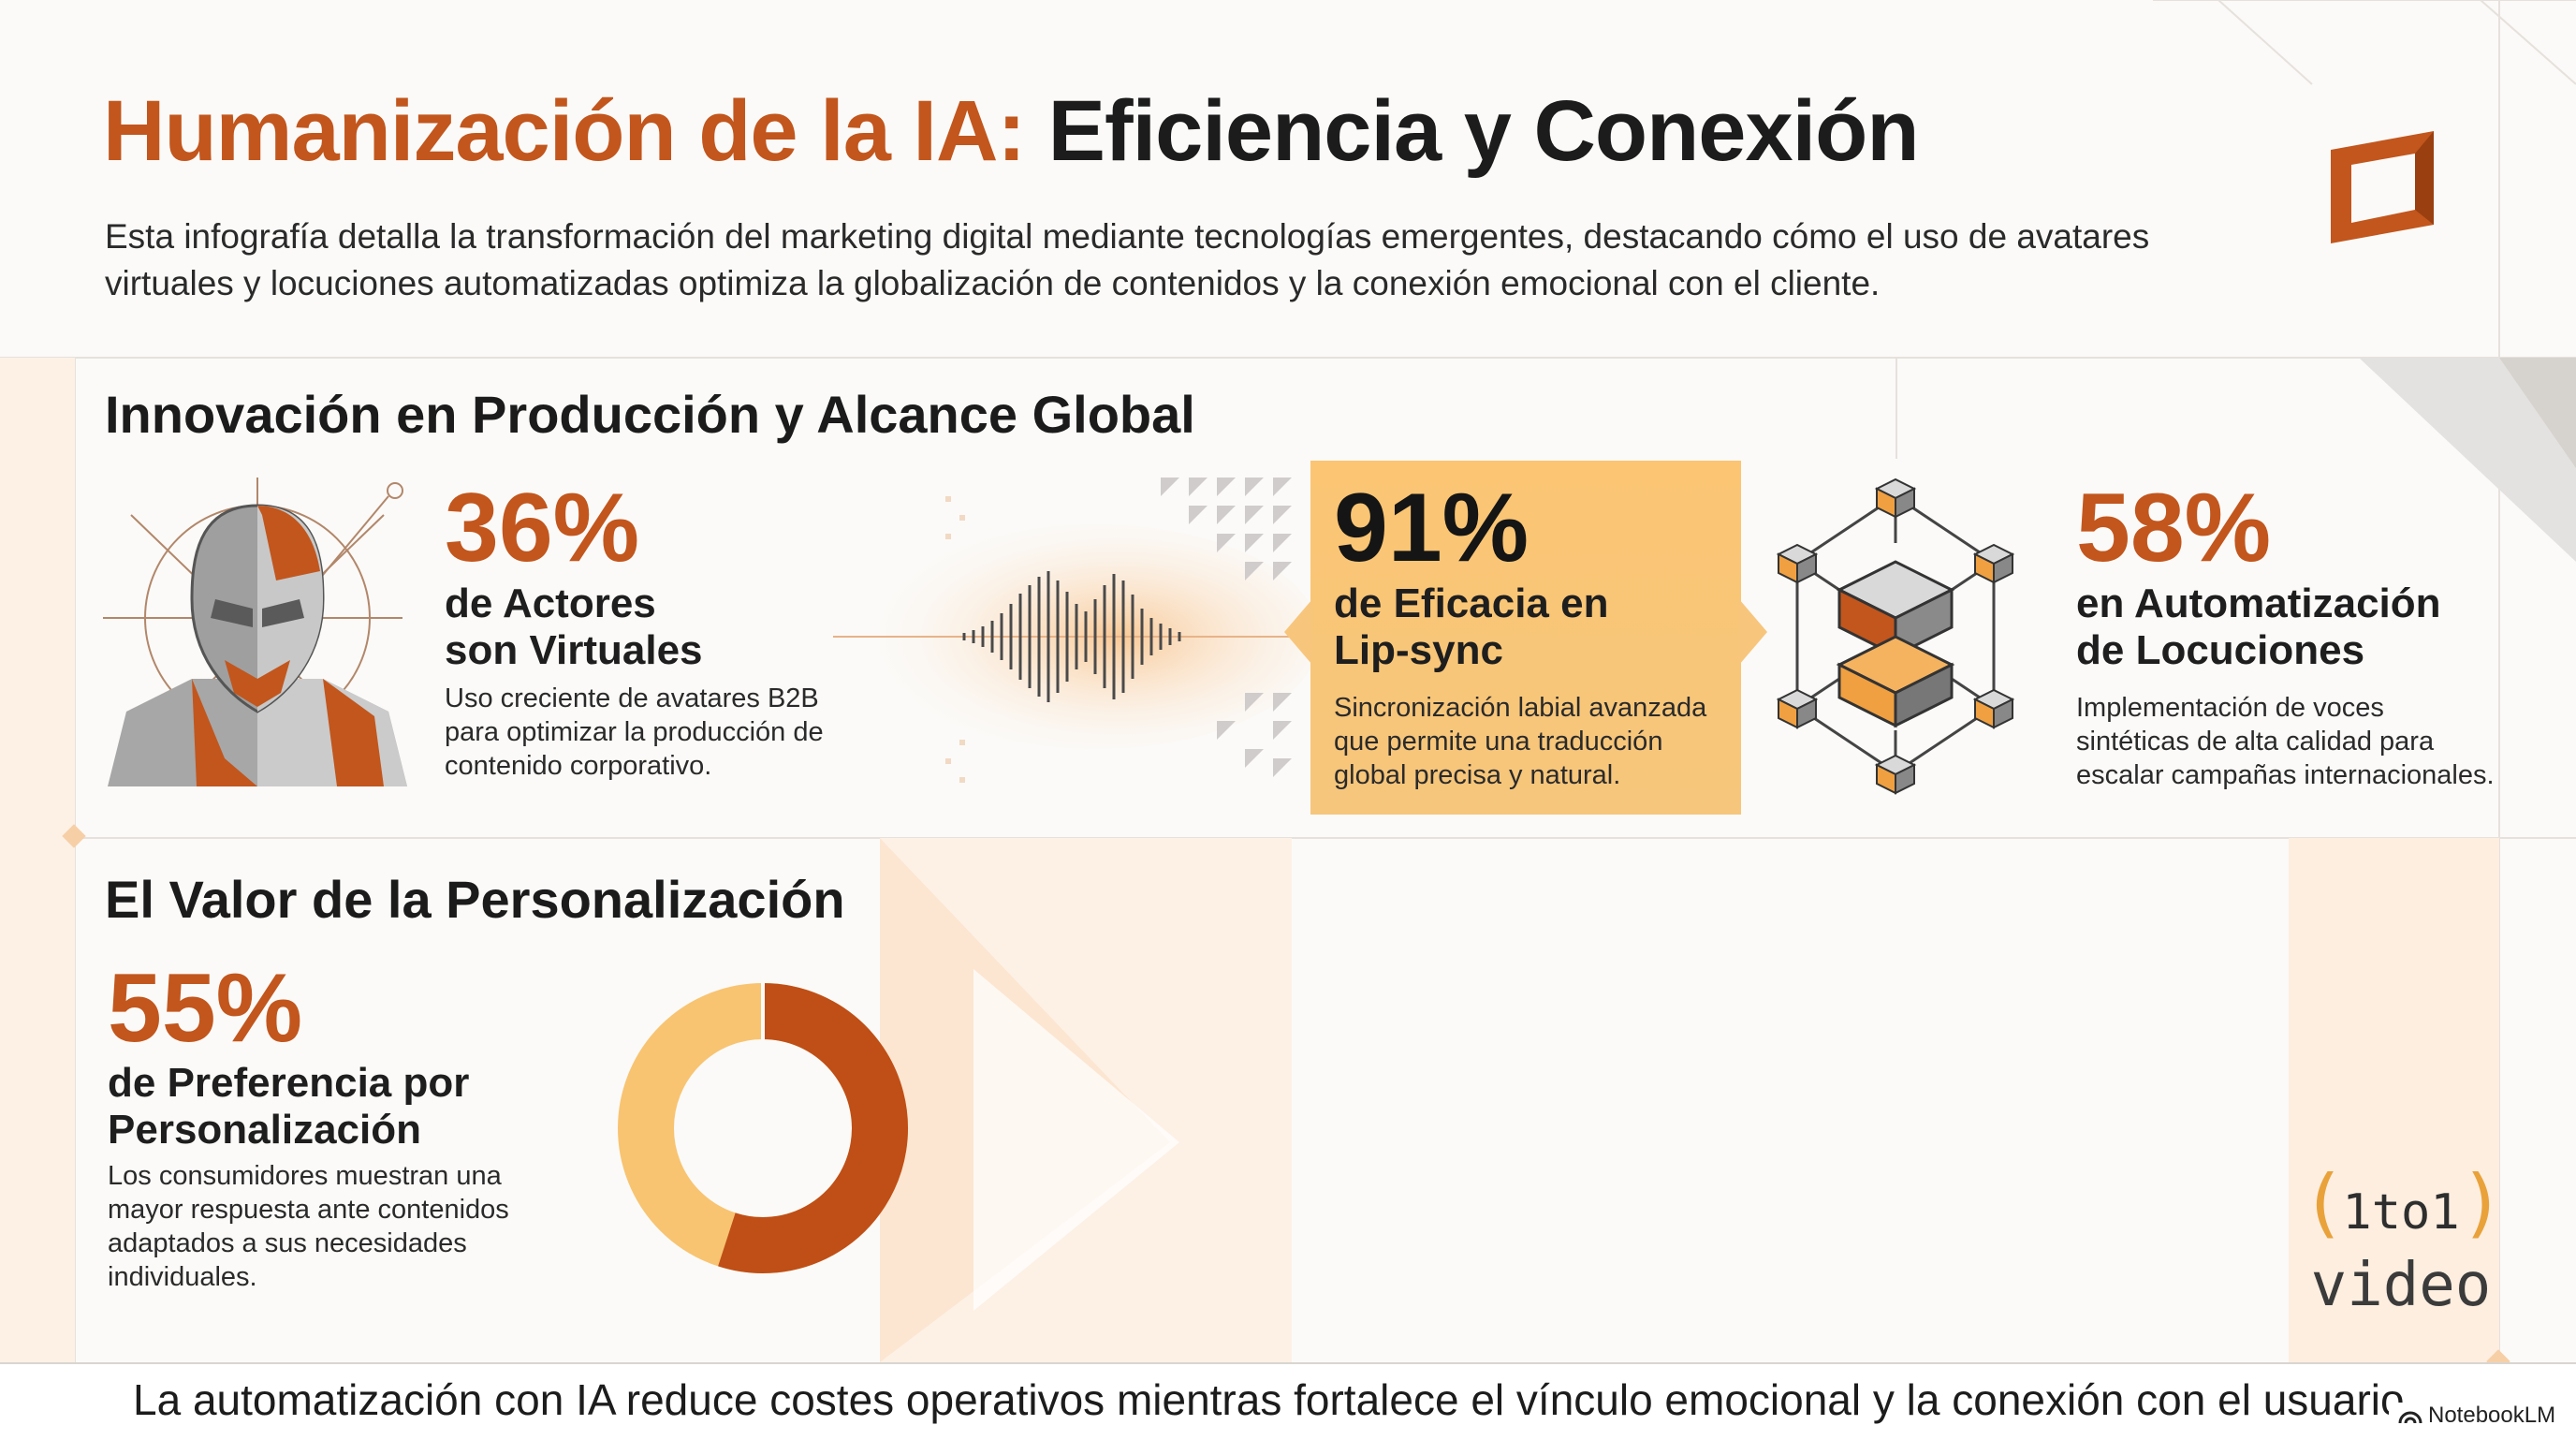  I want to click on cubes-network-icon, so click(1895, 636).